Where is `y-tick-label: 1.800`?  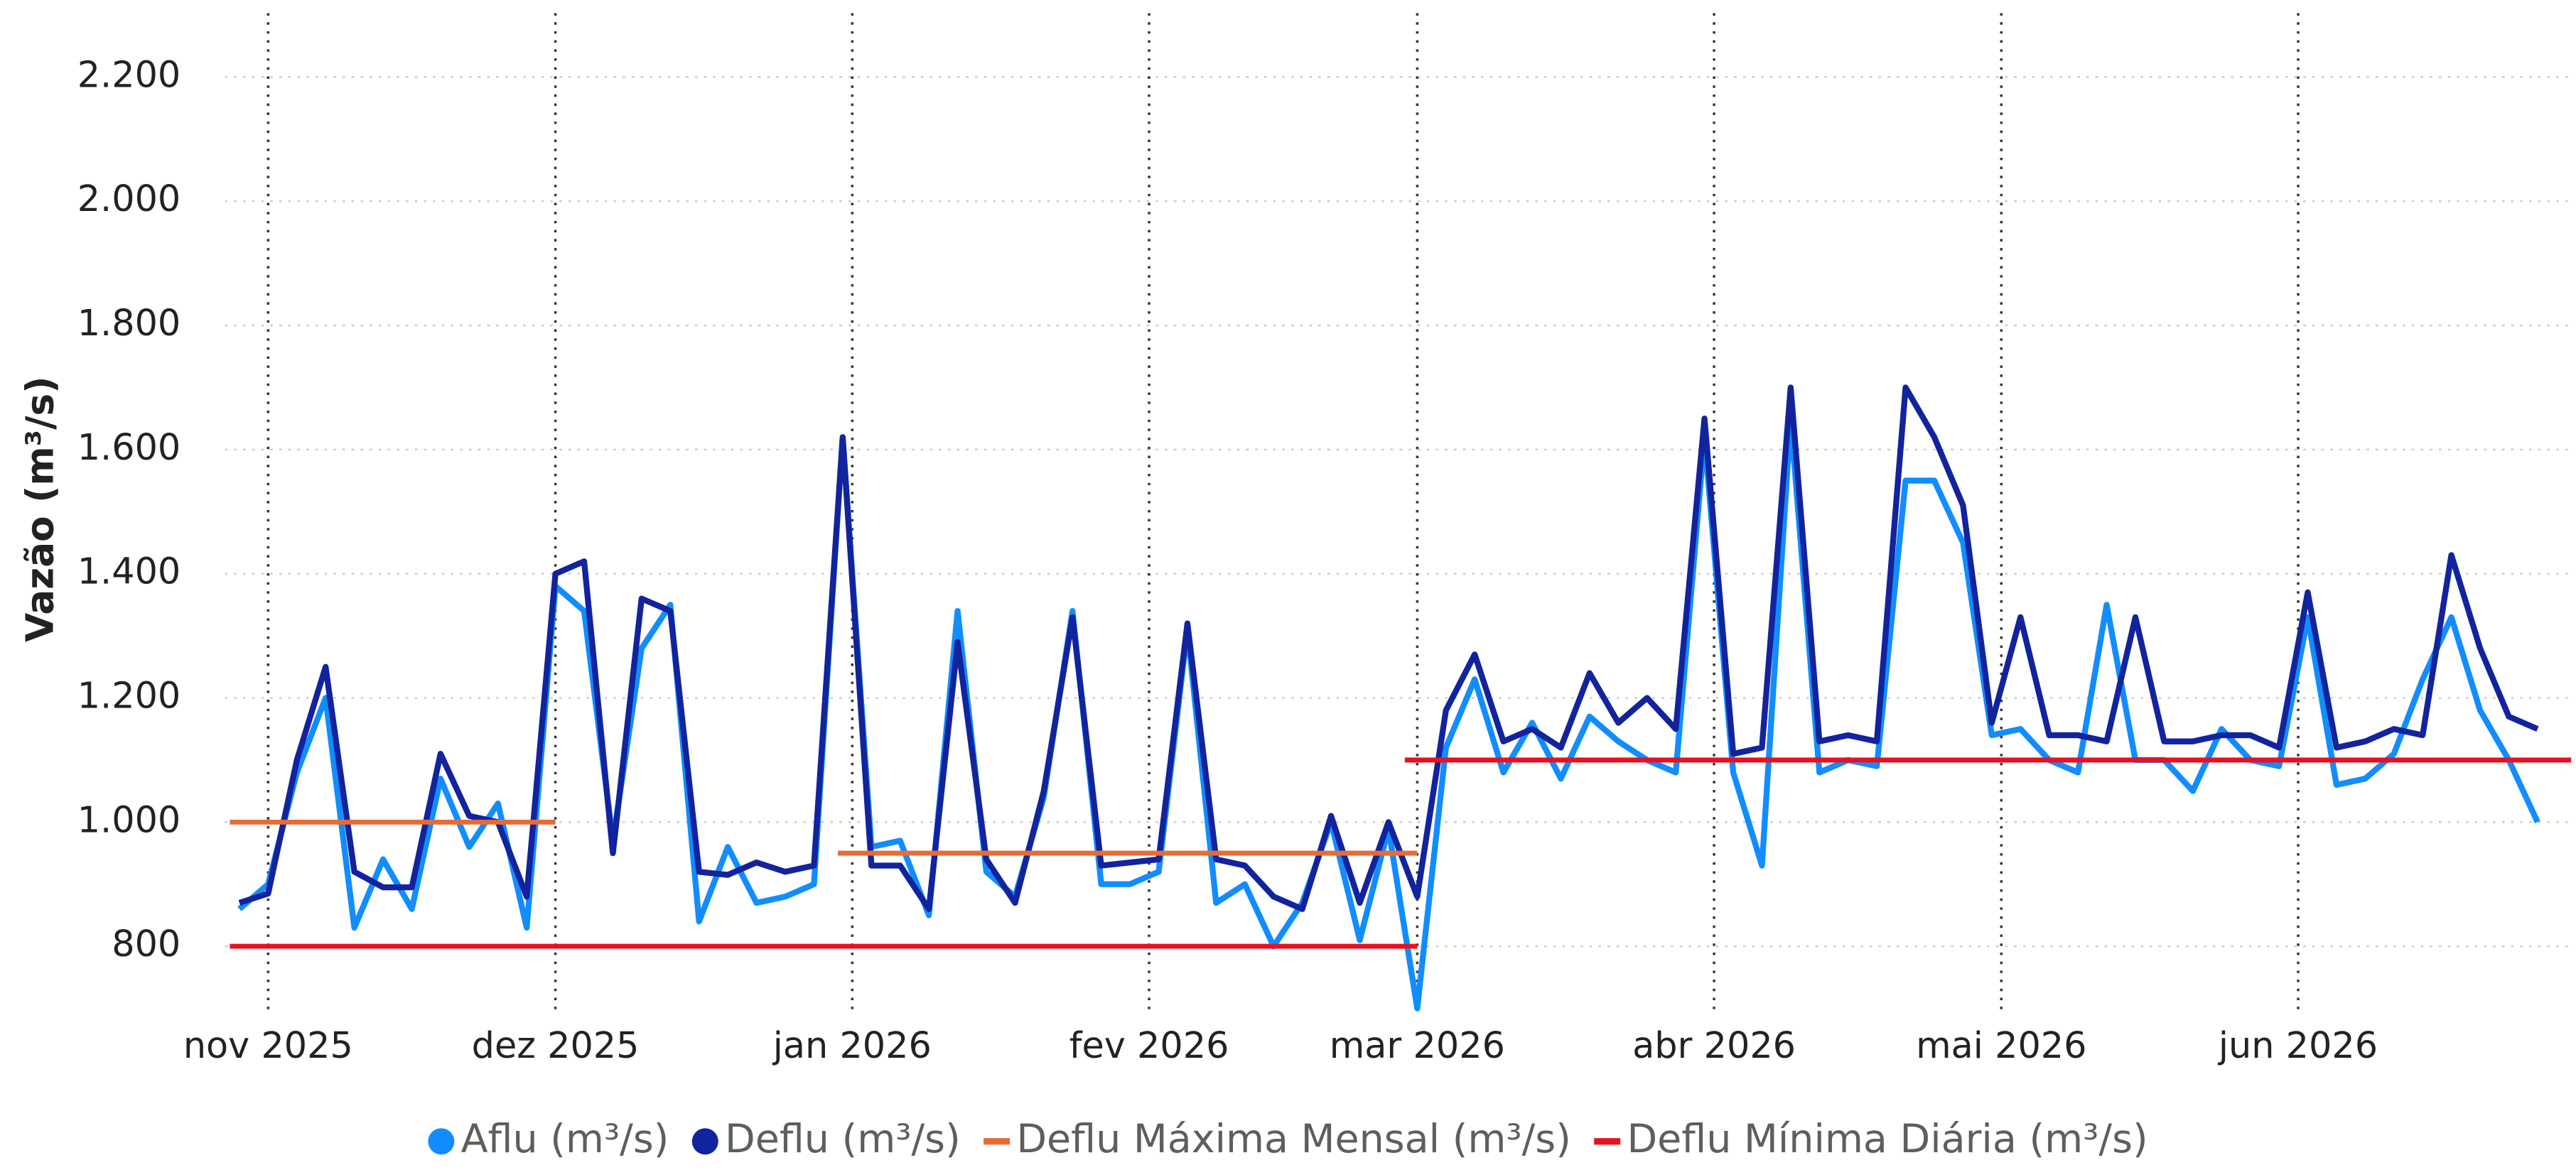 y-tick-label: 1.800 is located at coordinates (129, 323).